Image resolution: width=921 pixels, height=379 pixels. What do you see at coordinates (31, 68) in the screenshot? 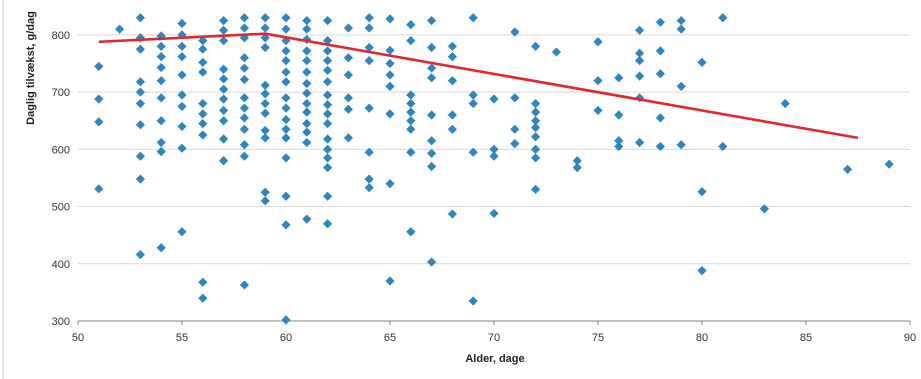
I see `y-axis-title: Daglig tilvækst, g/dag` at bounding box center [31, 68].